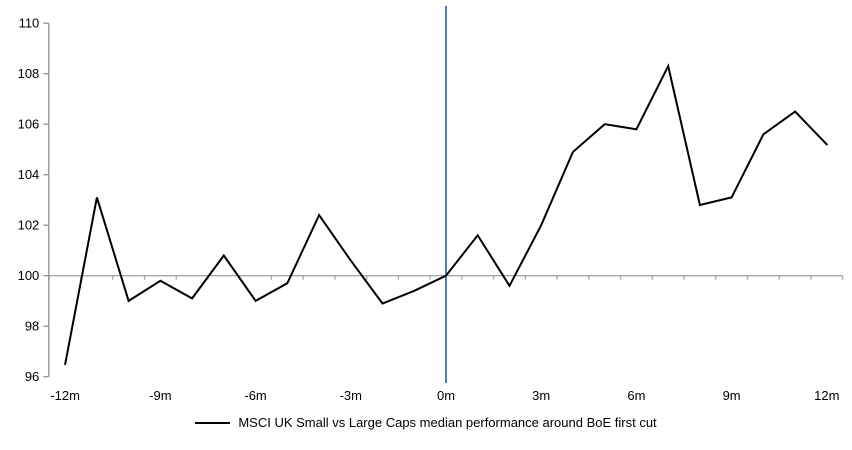 Image resolution: width=852 pixels, height=450 pixels. I want to click on x-axis-tick-label: -3m, so click(351, 395).